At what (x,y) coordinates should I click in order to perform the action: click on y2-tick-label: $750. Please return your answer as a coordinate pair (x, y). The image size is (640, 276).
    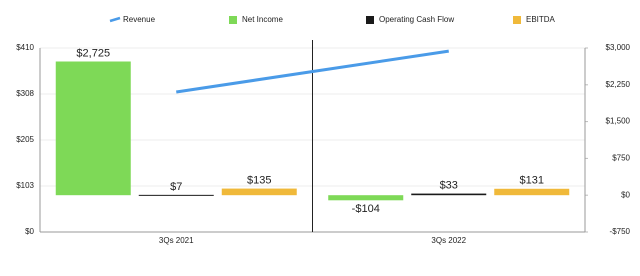
    Looking at the image, I should click on (621, 158).